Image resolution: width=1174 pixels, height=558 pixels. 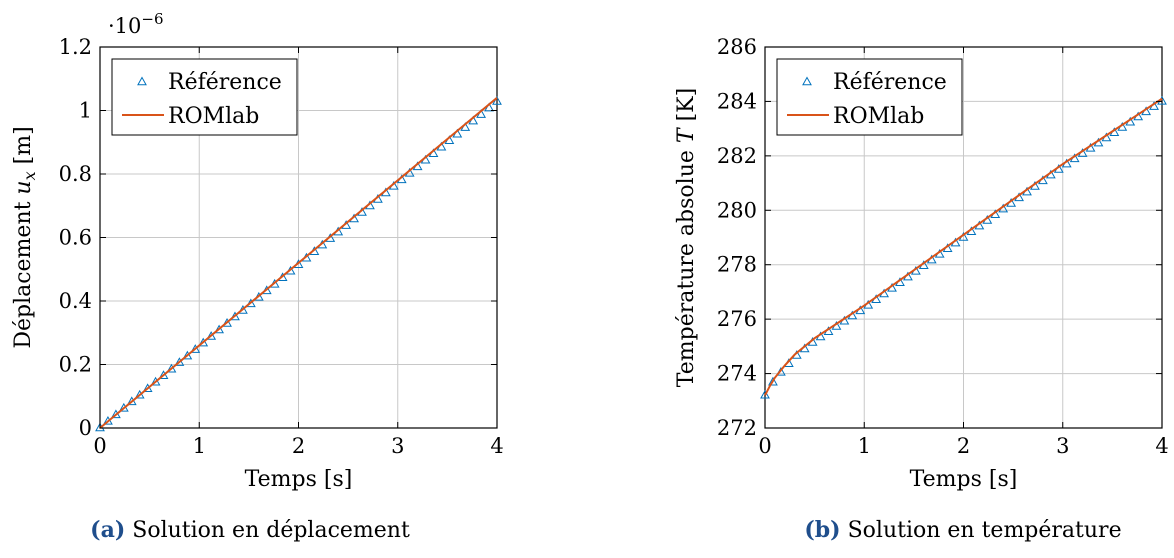 I want to click on y-axis-label-prefix: Température absolue, so click(x=686, y=265).